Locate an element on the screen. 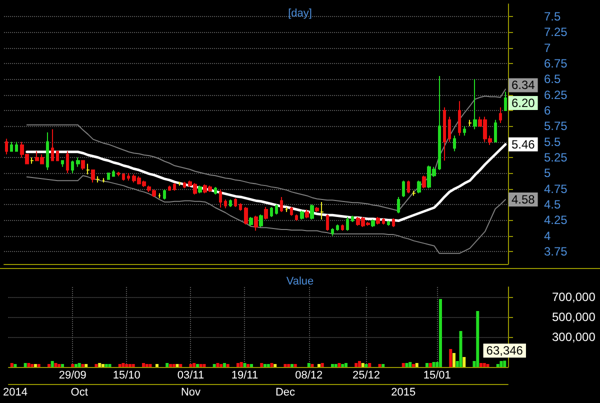 The image size is (600, 403). y-tick-label: 4.75 is located at coordinates (556, 189).